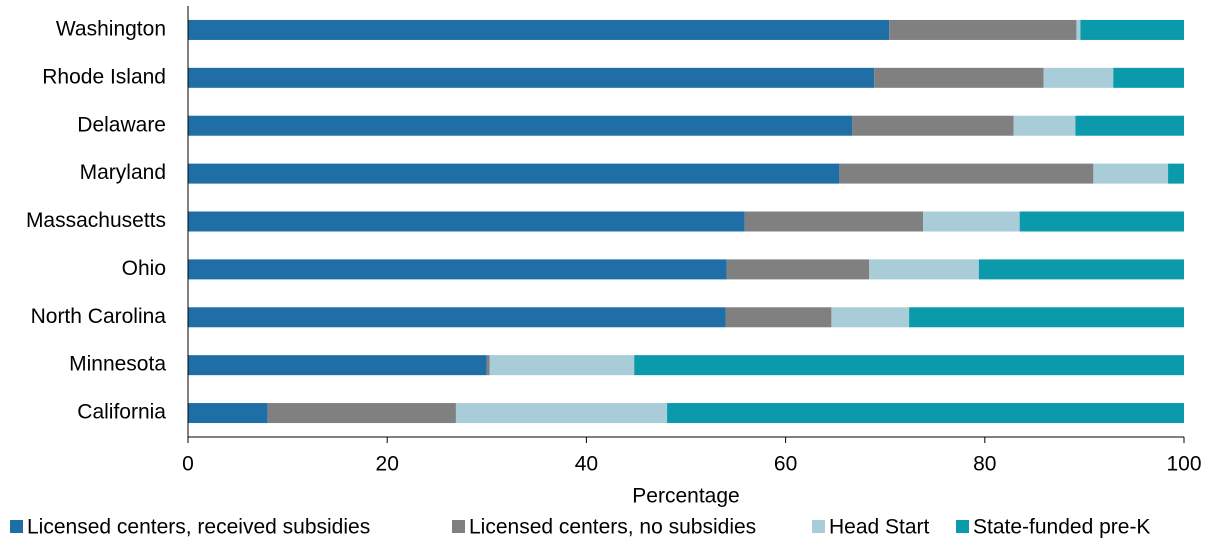  What do you see at coordinates (104, 76) in the screenshot?
I see `y-tick-label: Rhode Island` at bounding box center [104, 76].